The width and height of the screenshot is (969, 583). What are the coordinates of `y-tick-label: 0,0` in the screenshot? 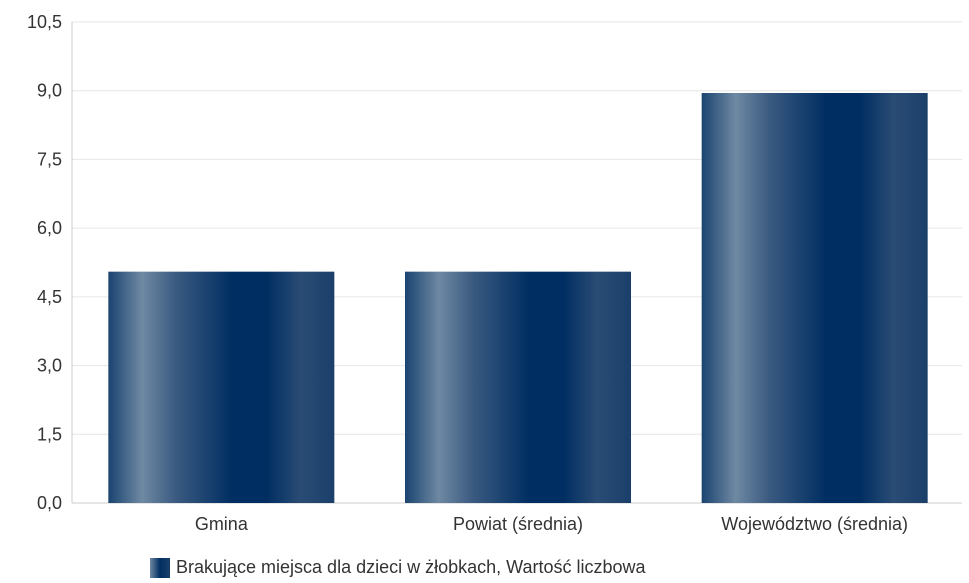 It's located at (49, 503).